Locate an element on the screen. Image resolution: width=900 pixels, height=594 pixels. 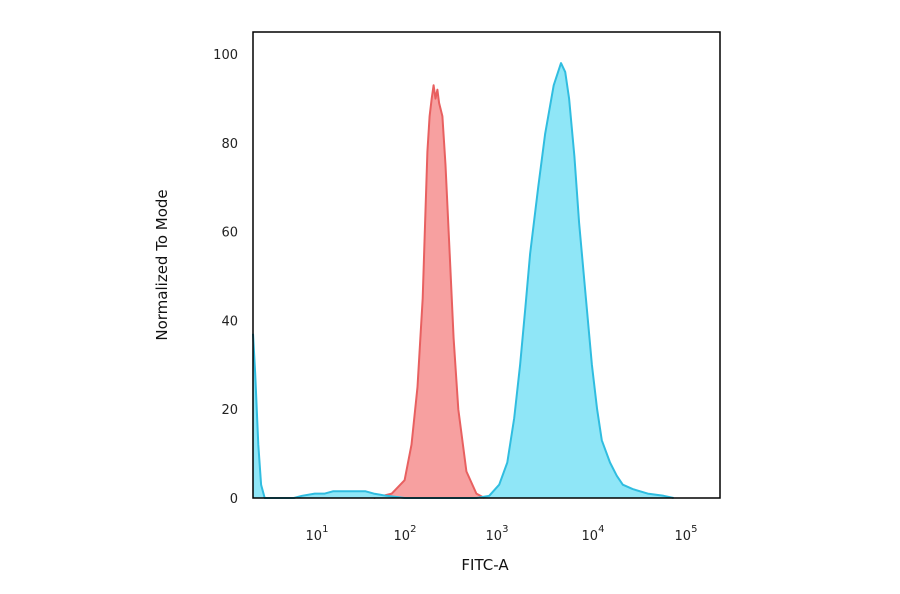
histogram-1-fill is located at coordinates (429, 292).